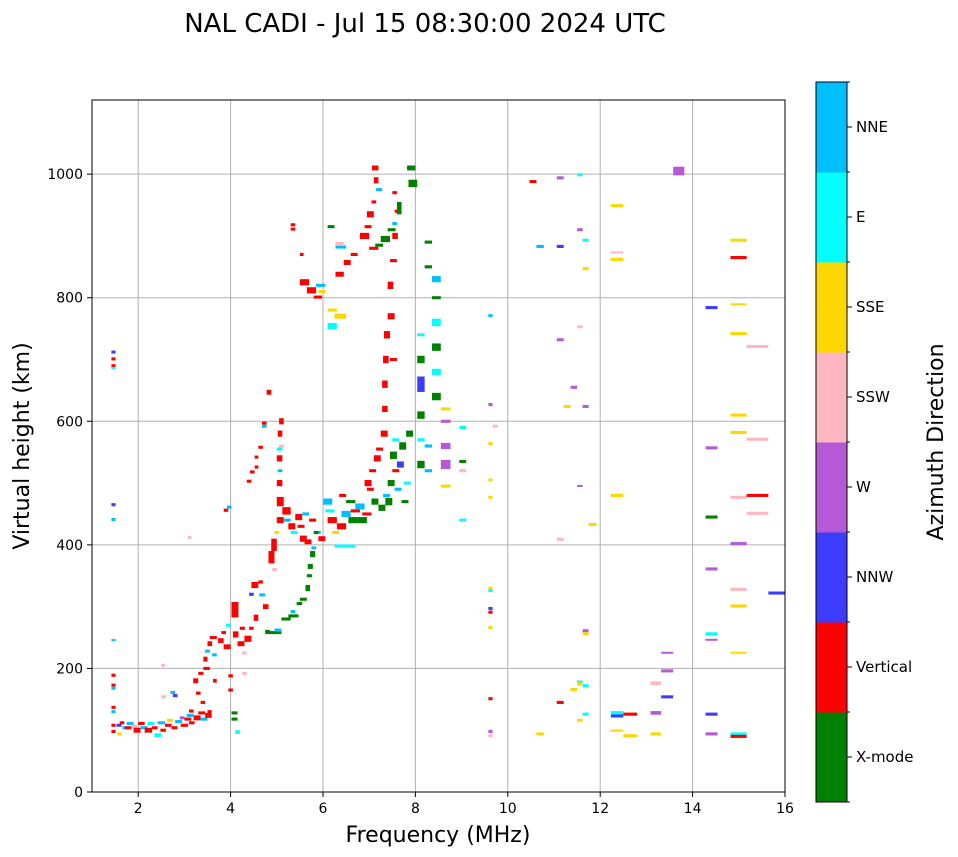 This screenshot has width=958, height=857. What do you see at coordinates (831, 307) in the screenshot?
I see `colorbar-swatch-sse` at bounding box center [831, 307].